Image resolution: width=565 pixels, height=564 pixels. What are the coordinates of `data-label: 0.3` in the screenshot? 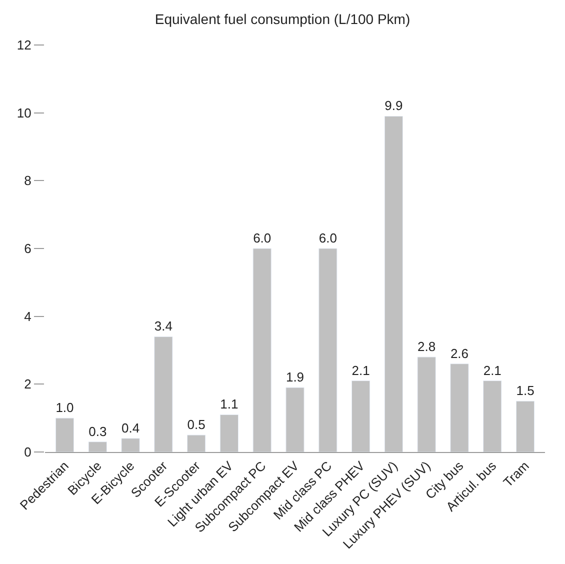 It's located at (97, 431).